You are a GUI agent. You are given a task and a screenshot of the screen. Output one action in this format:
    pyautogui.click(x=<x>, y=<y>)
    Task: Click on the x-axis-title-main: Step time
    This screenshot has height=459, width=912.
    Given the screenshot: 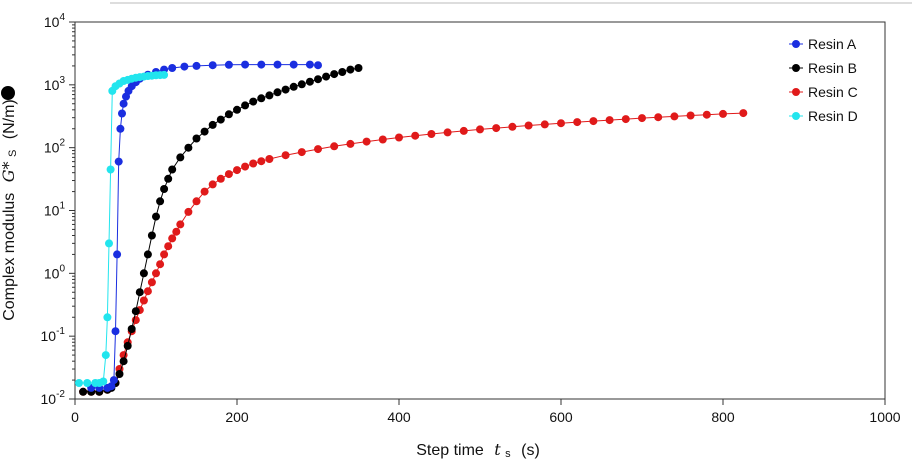 What is the action you would take?
    pyautogui.click(x=450, y=450)
    